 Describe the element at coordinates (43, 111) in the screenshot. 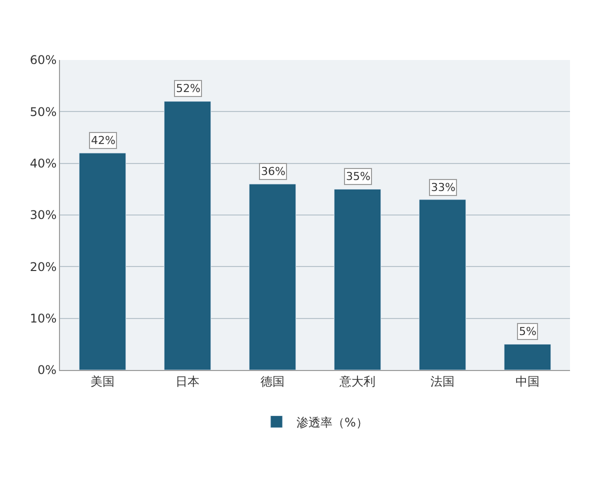

I see `y-tick-label: 50%` at that location.